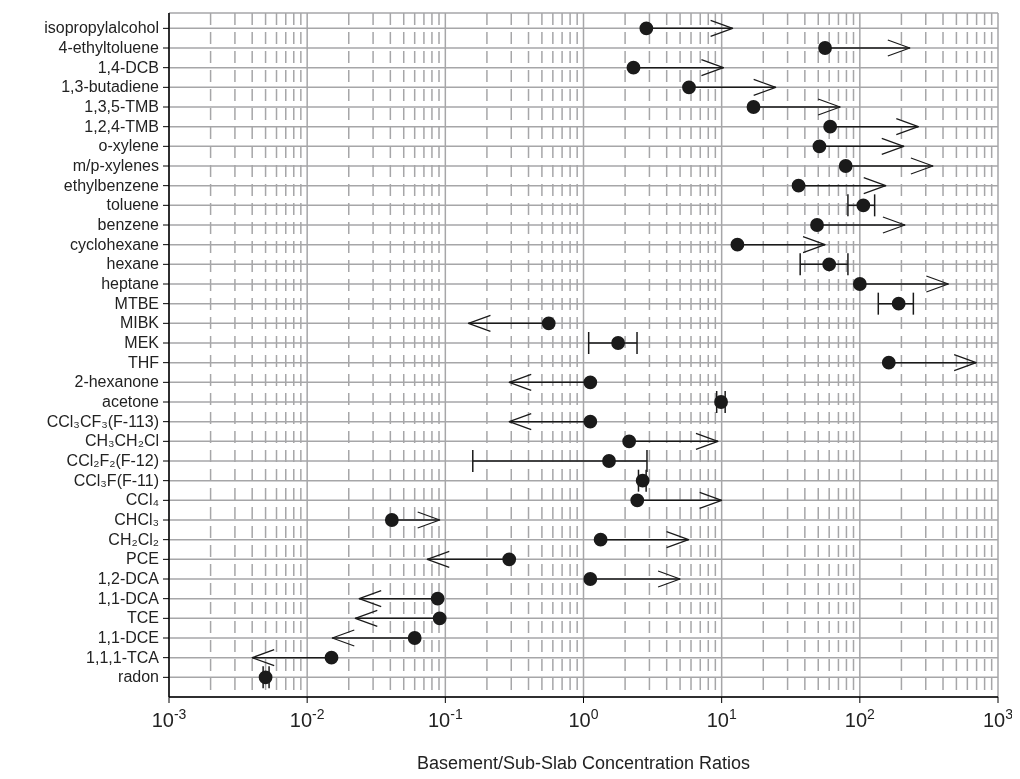 This screenshot has width=1020, height=779. What do you see at coordinates (116, 480) in the screenshot?
I see `y-tick-label: CCl₃F(F-11)` at bounding box center [116, 480].